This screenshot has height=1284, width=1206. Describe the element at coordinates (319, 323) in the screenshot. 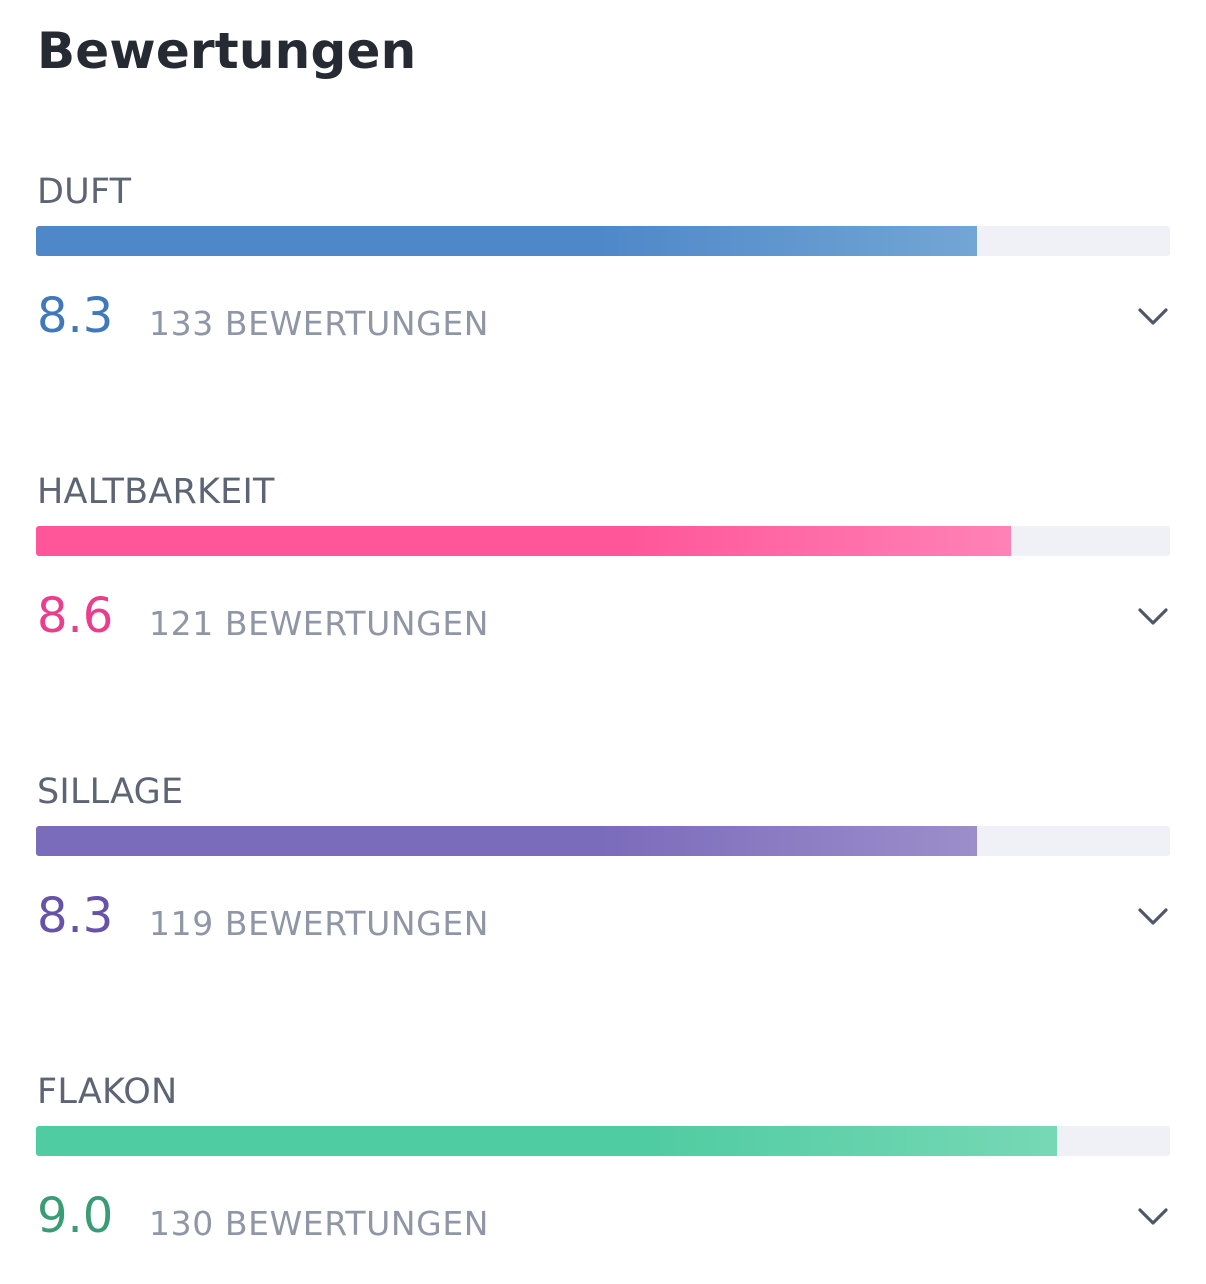

I see `rating-count: 133 BEWERTUNGEN` at that location.